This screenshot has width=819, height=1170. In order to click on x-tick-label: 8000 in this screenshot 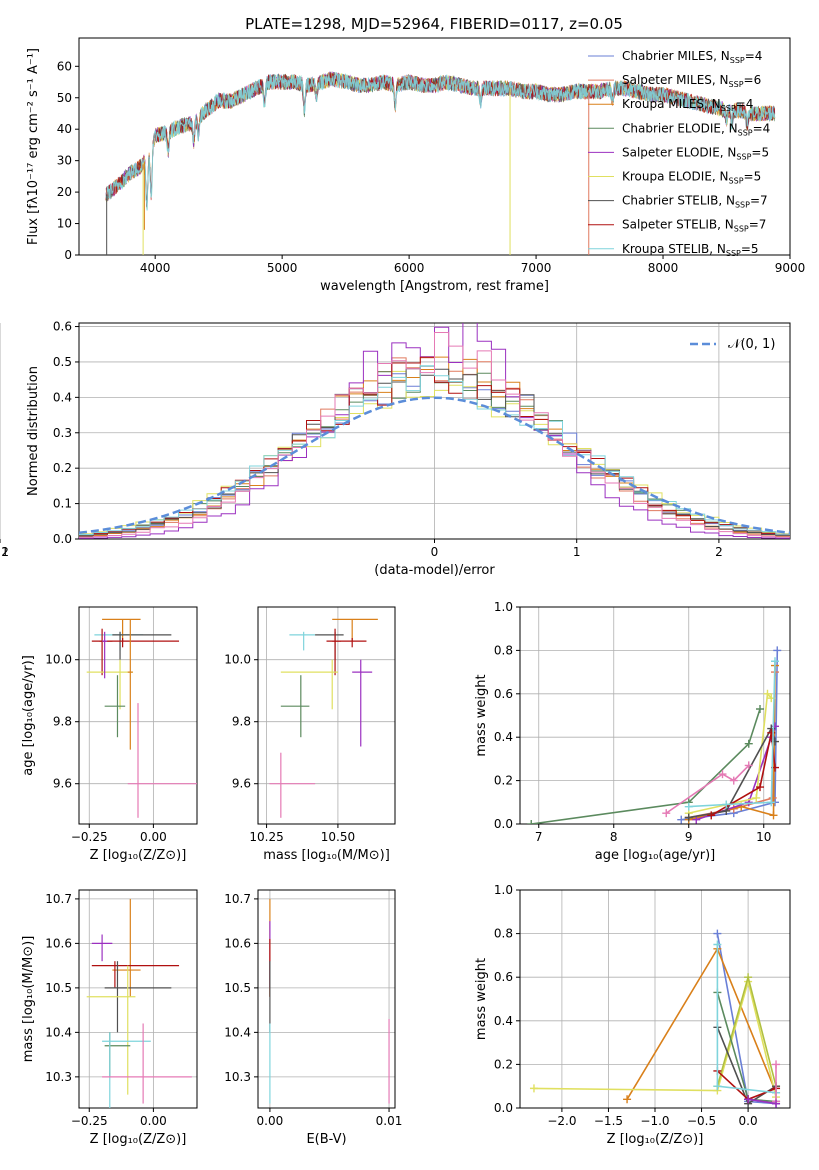, I will do `click(663, 268)`.